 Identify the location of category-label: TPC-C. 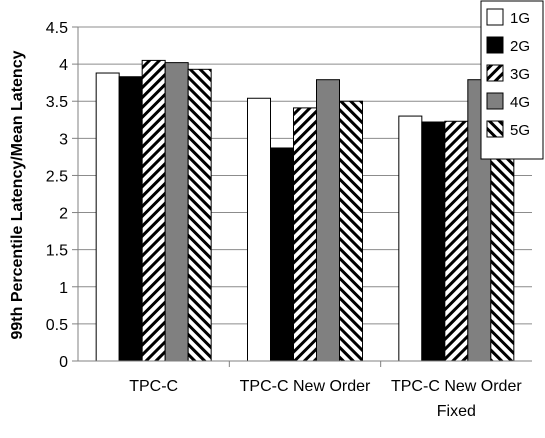
(153, 386).